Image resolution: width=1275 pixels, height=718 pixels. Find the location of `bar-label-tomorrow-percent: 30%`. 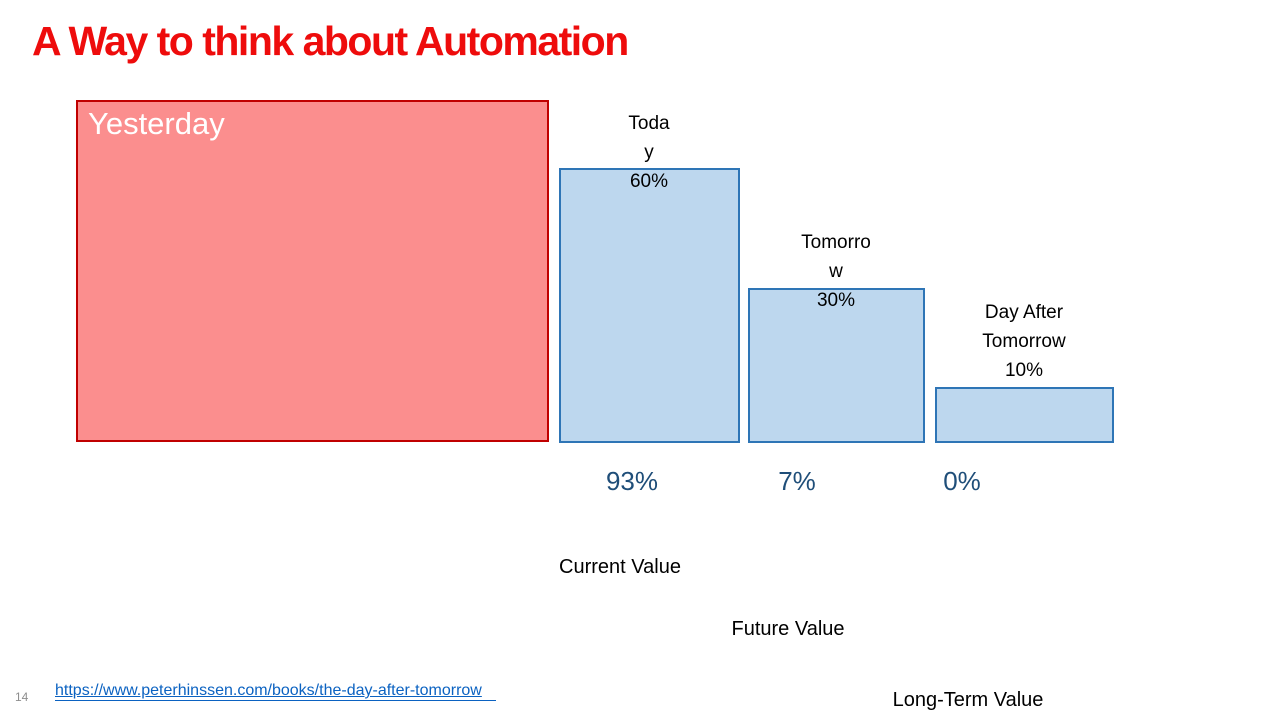

bar-label-tomorrow-percent: 30% is located at coordinates (836, 300).